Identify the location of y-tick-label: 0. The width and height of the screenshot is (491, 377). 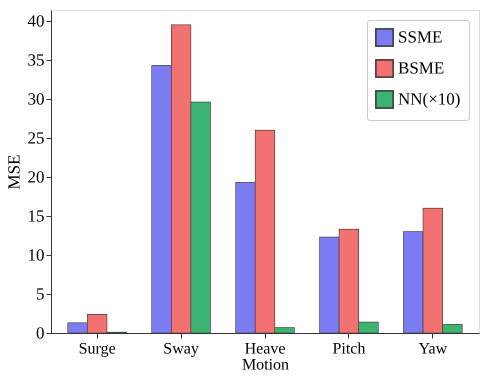
(40, 333).